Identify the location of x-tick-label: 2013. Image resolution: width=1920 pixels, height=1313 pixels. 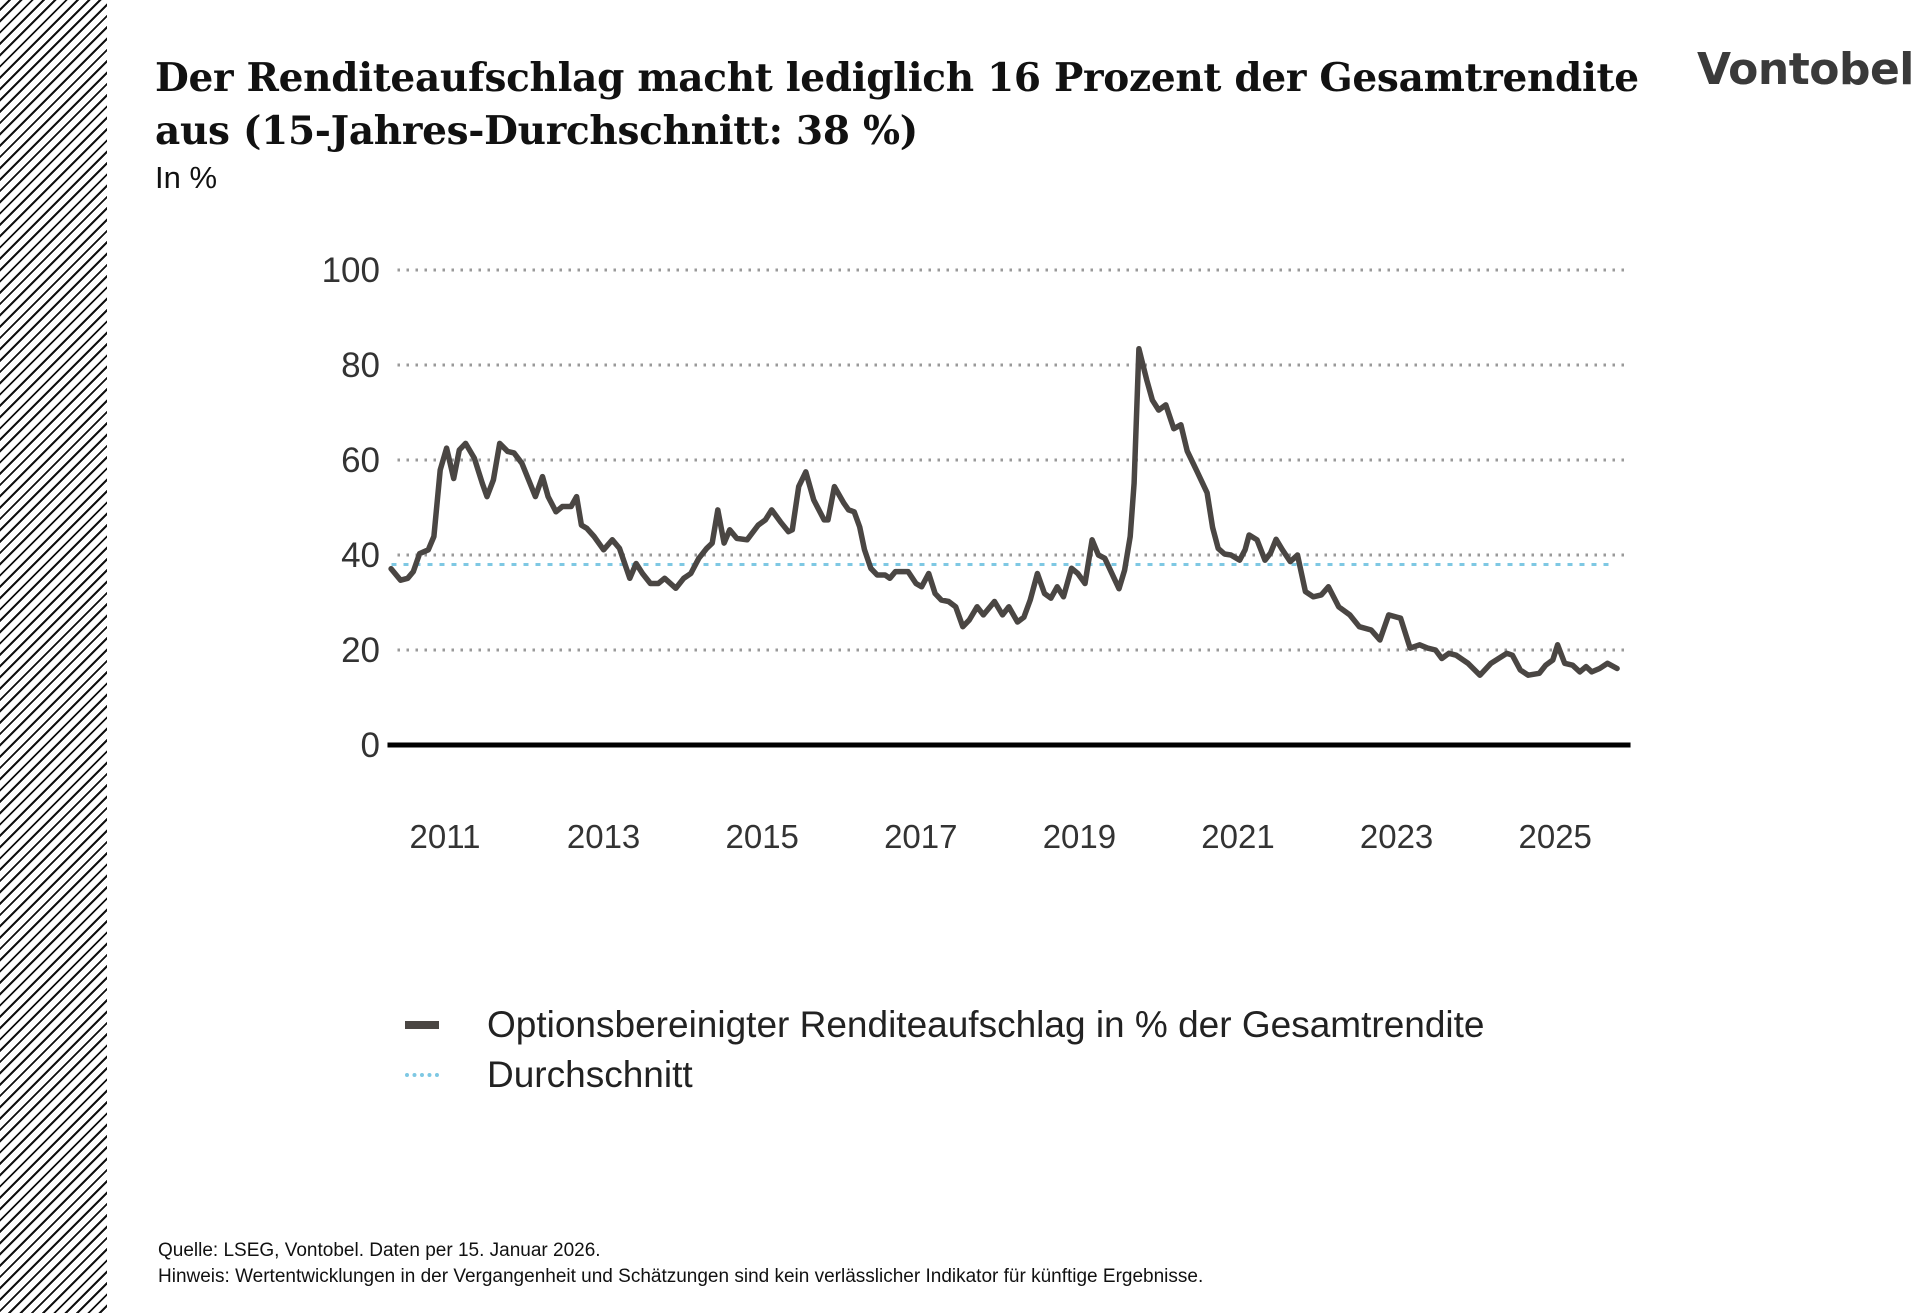
(603, 836).